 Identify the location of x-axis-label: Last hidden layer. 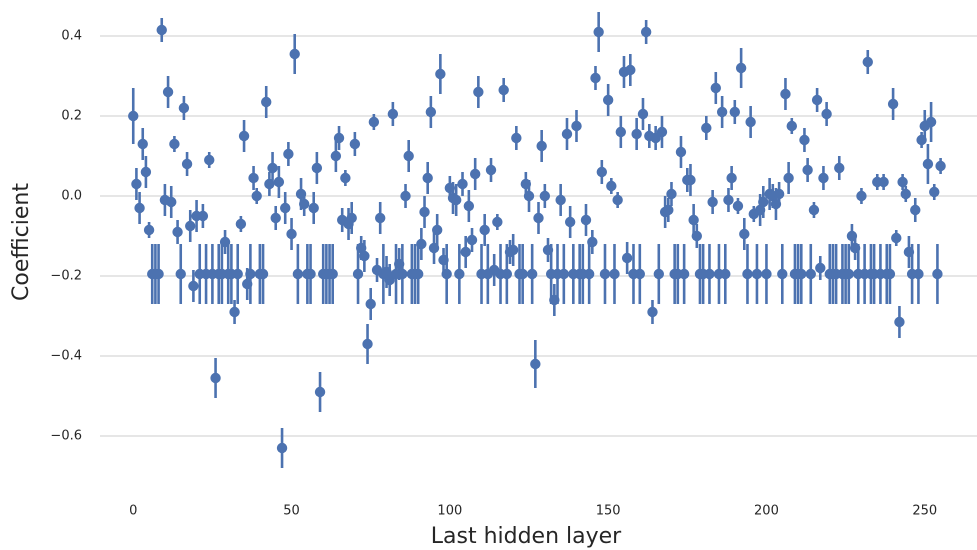
(526, 536).